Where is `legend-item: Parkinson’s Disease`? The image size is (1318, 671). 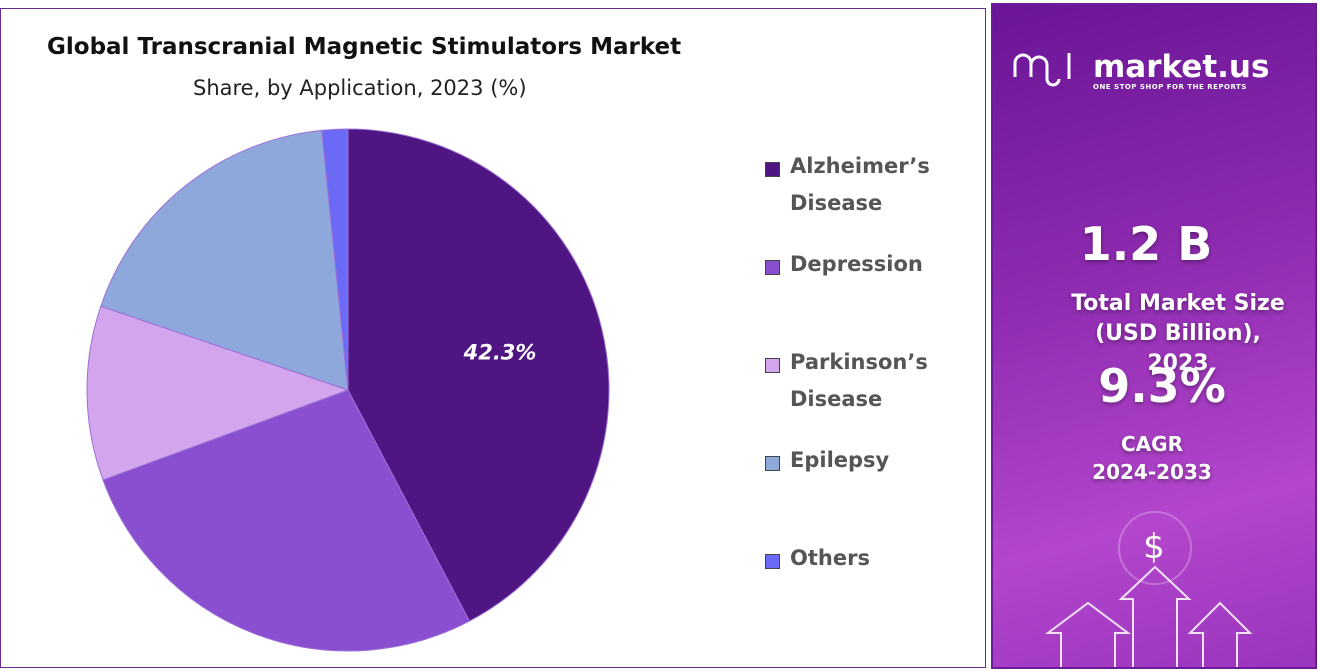 legend-item: Parkinson’s Disease is located at coordinates (865, 384).